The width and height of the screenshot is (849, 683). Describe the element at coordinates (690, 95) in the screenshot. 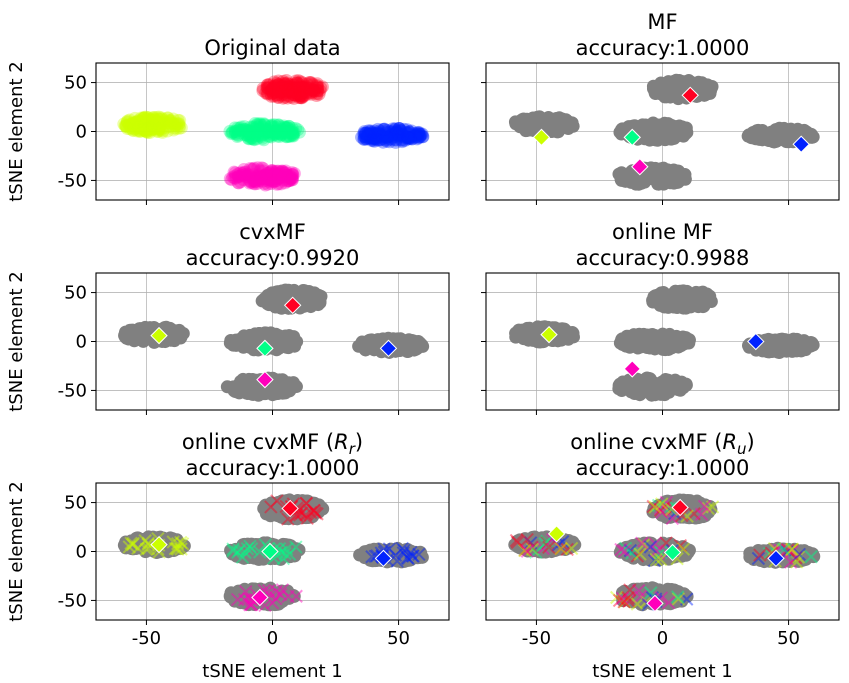

I see `centroid-red` at that location.